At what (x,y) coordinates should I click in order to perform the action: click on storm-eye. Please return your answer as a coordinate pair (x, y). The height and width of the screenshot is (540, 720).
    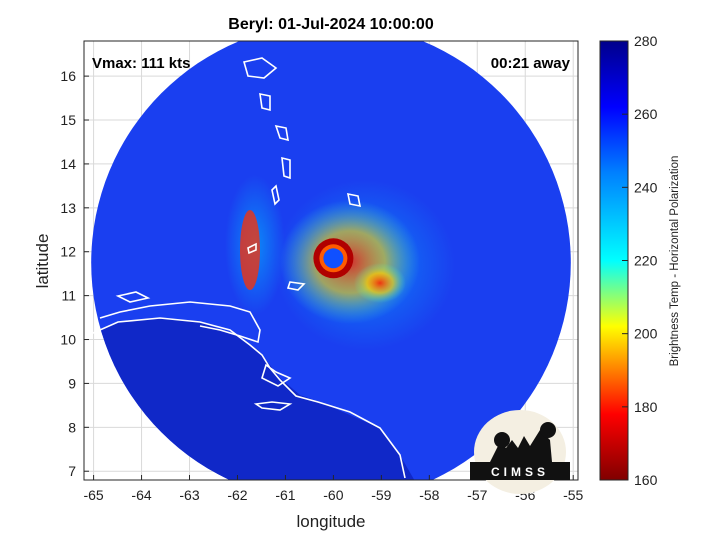
    Looking at the image, I should click on (333, 258).